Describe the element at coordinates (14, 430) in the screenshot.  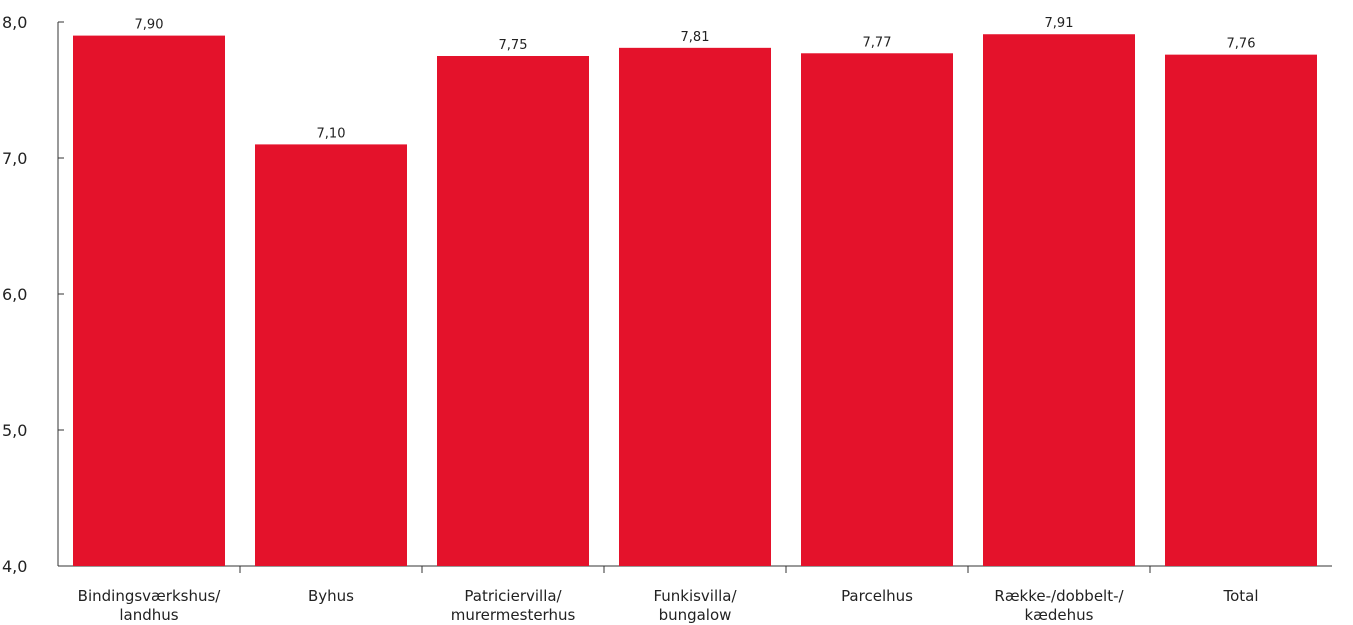
I see `y-tick-label: 5,0` at that location.